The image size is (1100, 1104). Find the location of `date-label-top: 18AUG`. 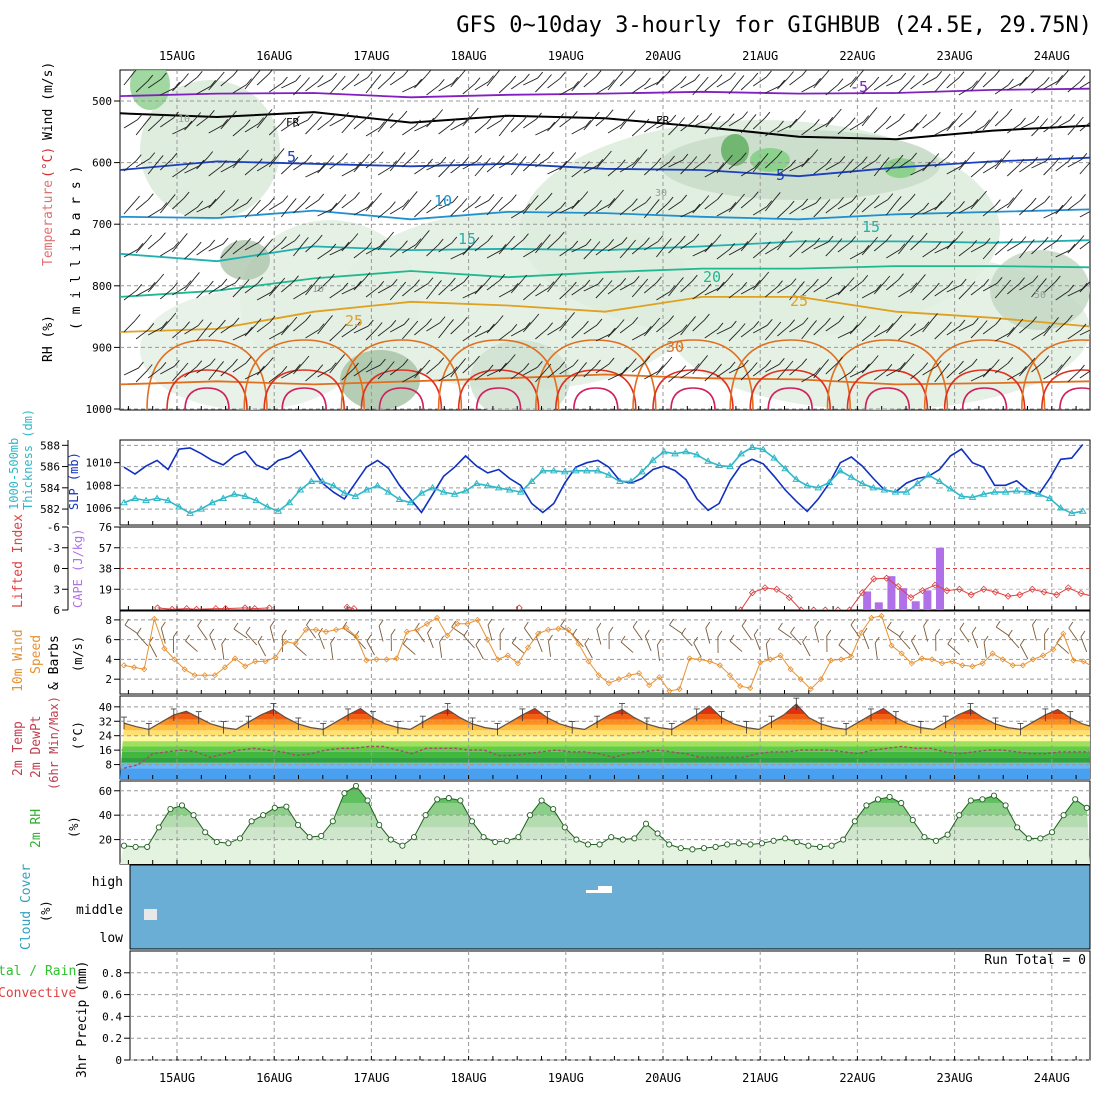

date-label-top: 18AUG is located at coordinates (469, 56).